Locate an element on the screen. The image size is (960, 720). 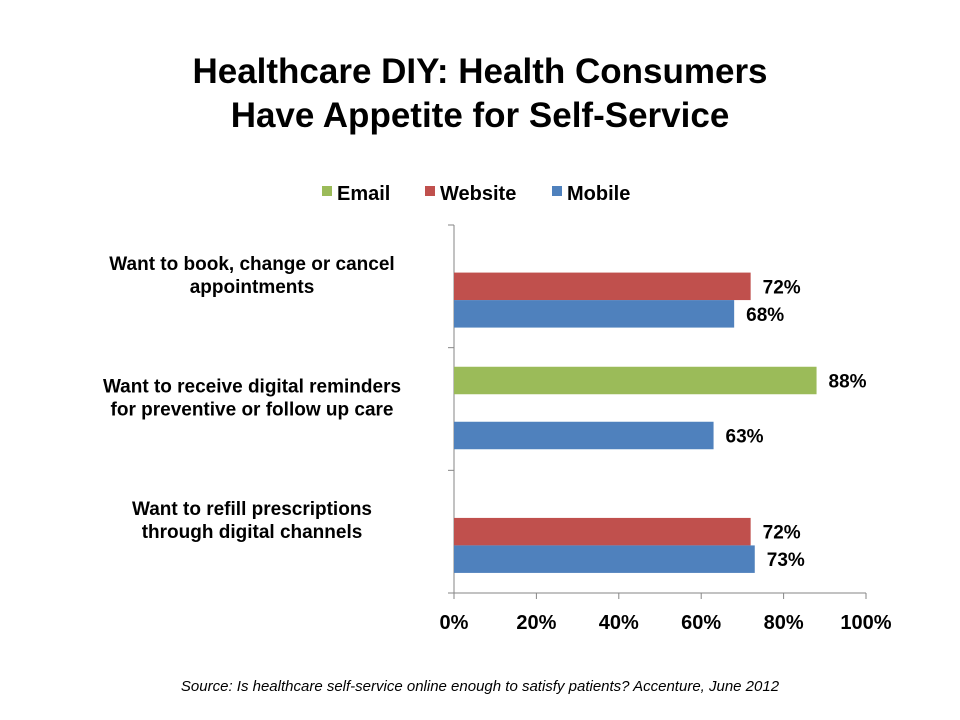
category-label: Want to receive digital reminders is located at coordinates (252, 387).